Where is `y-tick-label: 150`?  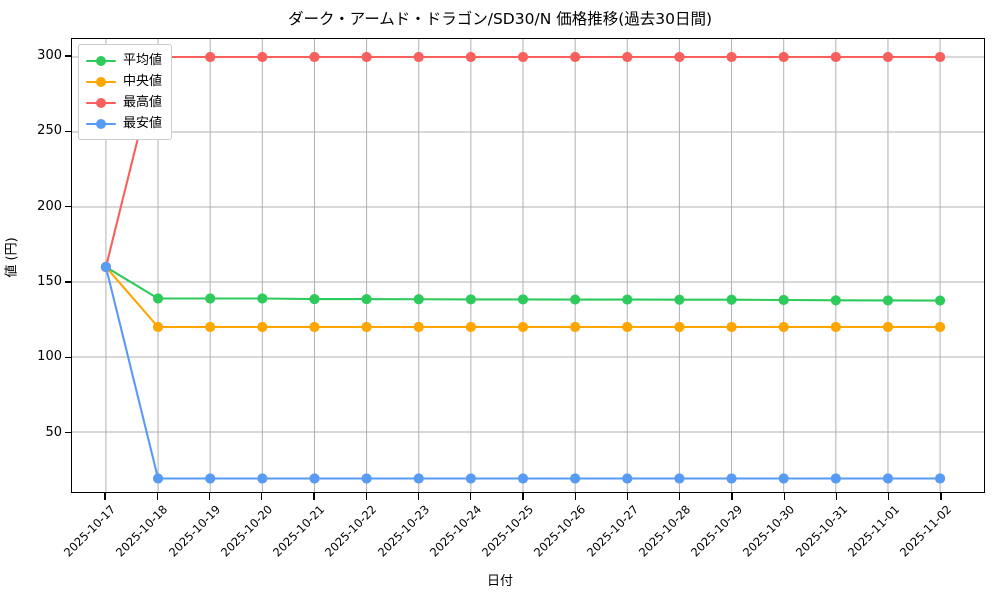
y-tick-label: 150 is located at coordinates (49, 282).